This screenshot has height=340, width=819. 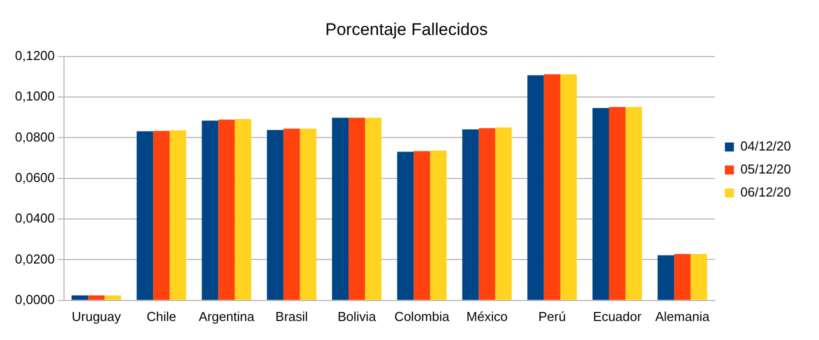 What do you see at coordinates (766, 192) in the screenshot?
I see `legend-label: 06/12/20` at bounding box center [766, 192].